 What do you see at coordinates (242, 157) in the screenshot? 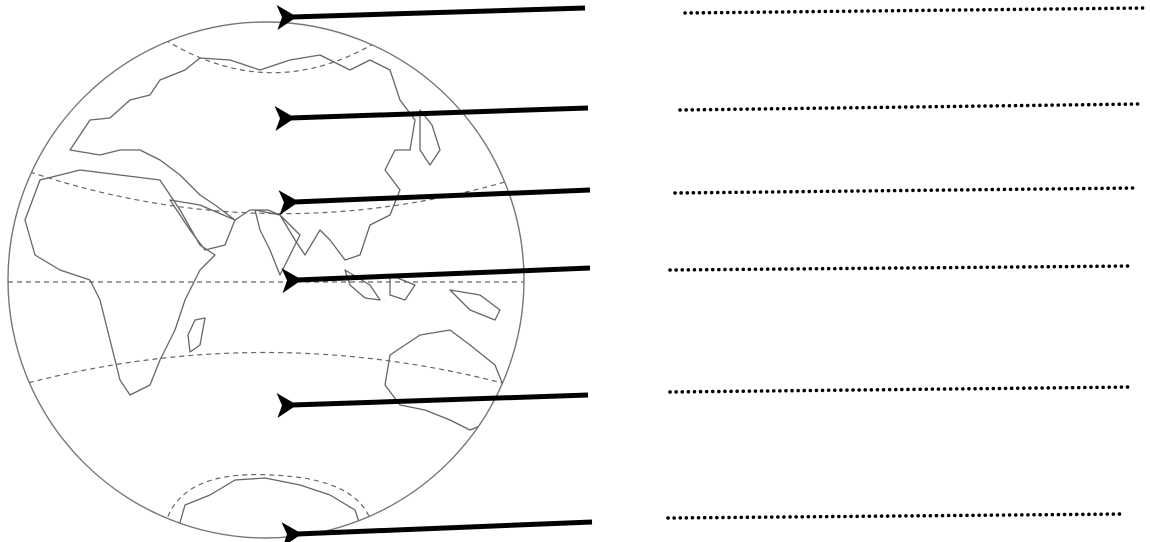
I see `europe-asia` at bounding box center [242, 157].